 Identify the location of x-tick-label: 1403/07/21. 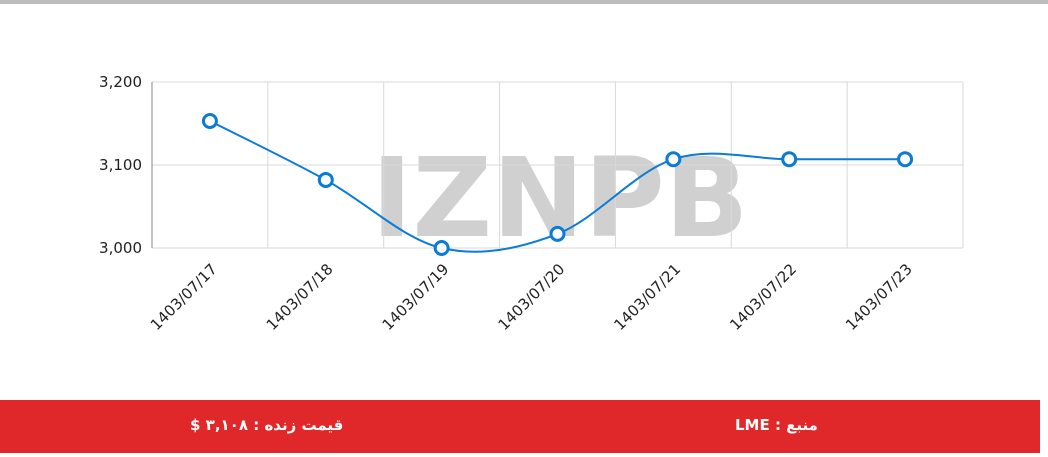
(647, 297).